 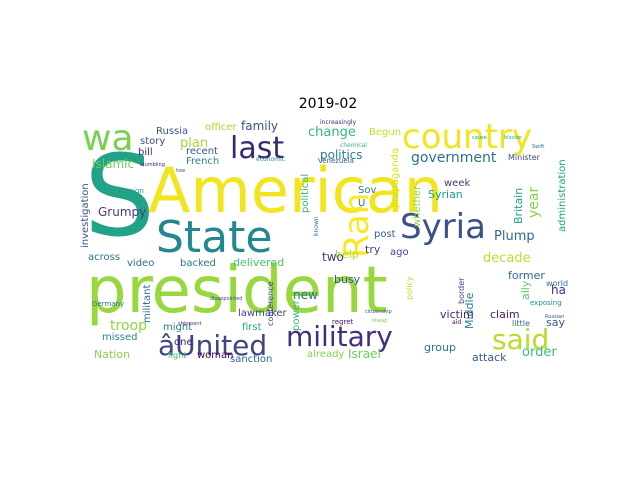 What do you see at coordinates (194, 143) in the screenshot?
I see `word-plan: plan` at bounding box center [194, 143].